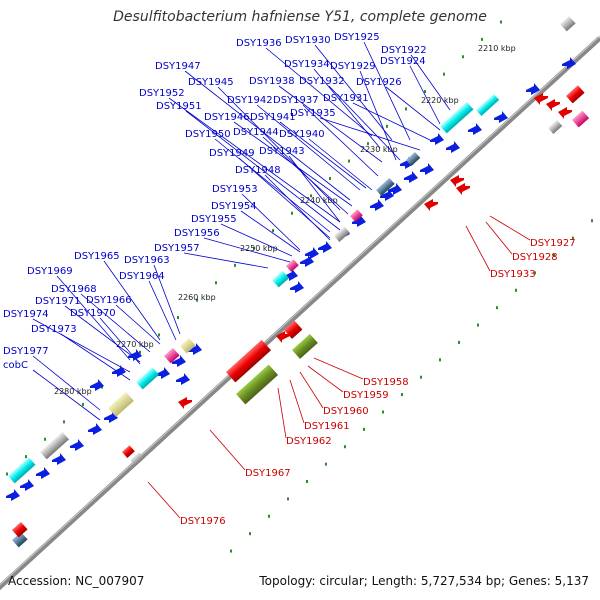 The width and height of the screenshot is (600, 600). Describe the element at coordinates (259, 43) in the screenshot. I see `forward-gene-label: DSY1936` at that location.